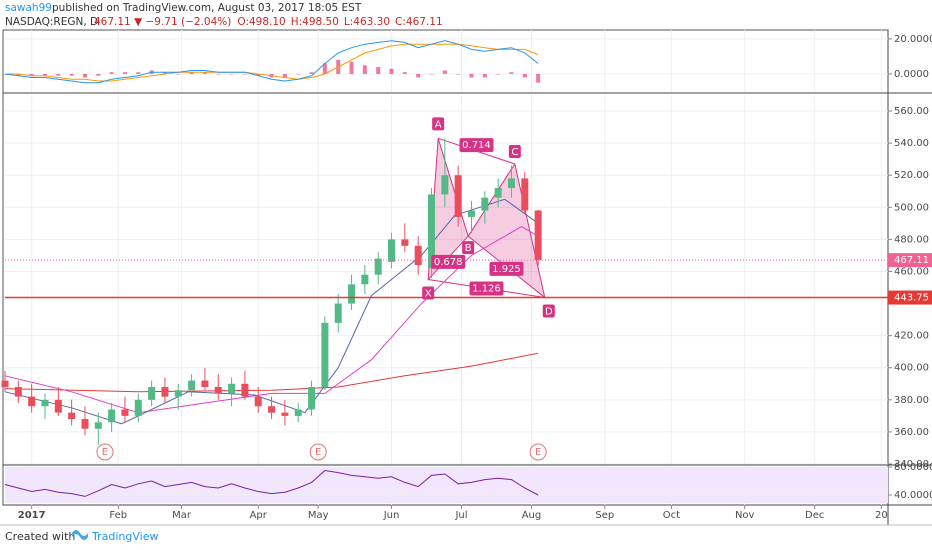 Image resolution: width=932 pixels, height=550 pixels. What do you see at coordinates (911, 74) in the screenshot?
I see `y-tick-label: 0.0000` at bounding box center [911, 74].